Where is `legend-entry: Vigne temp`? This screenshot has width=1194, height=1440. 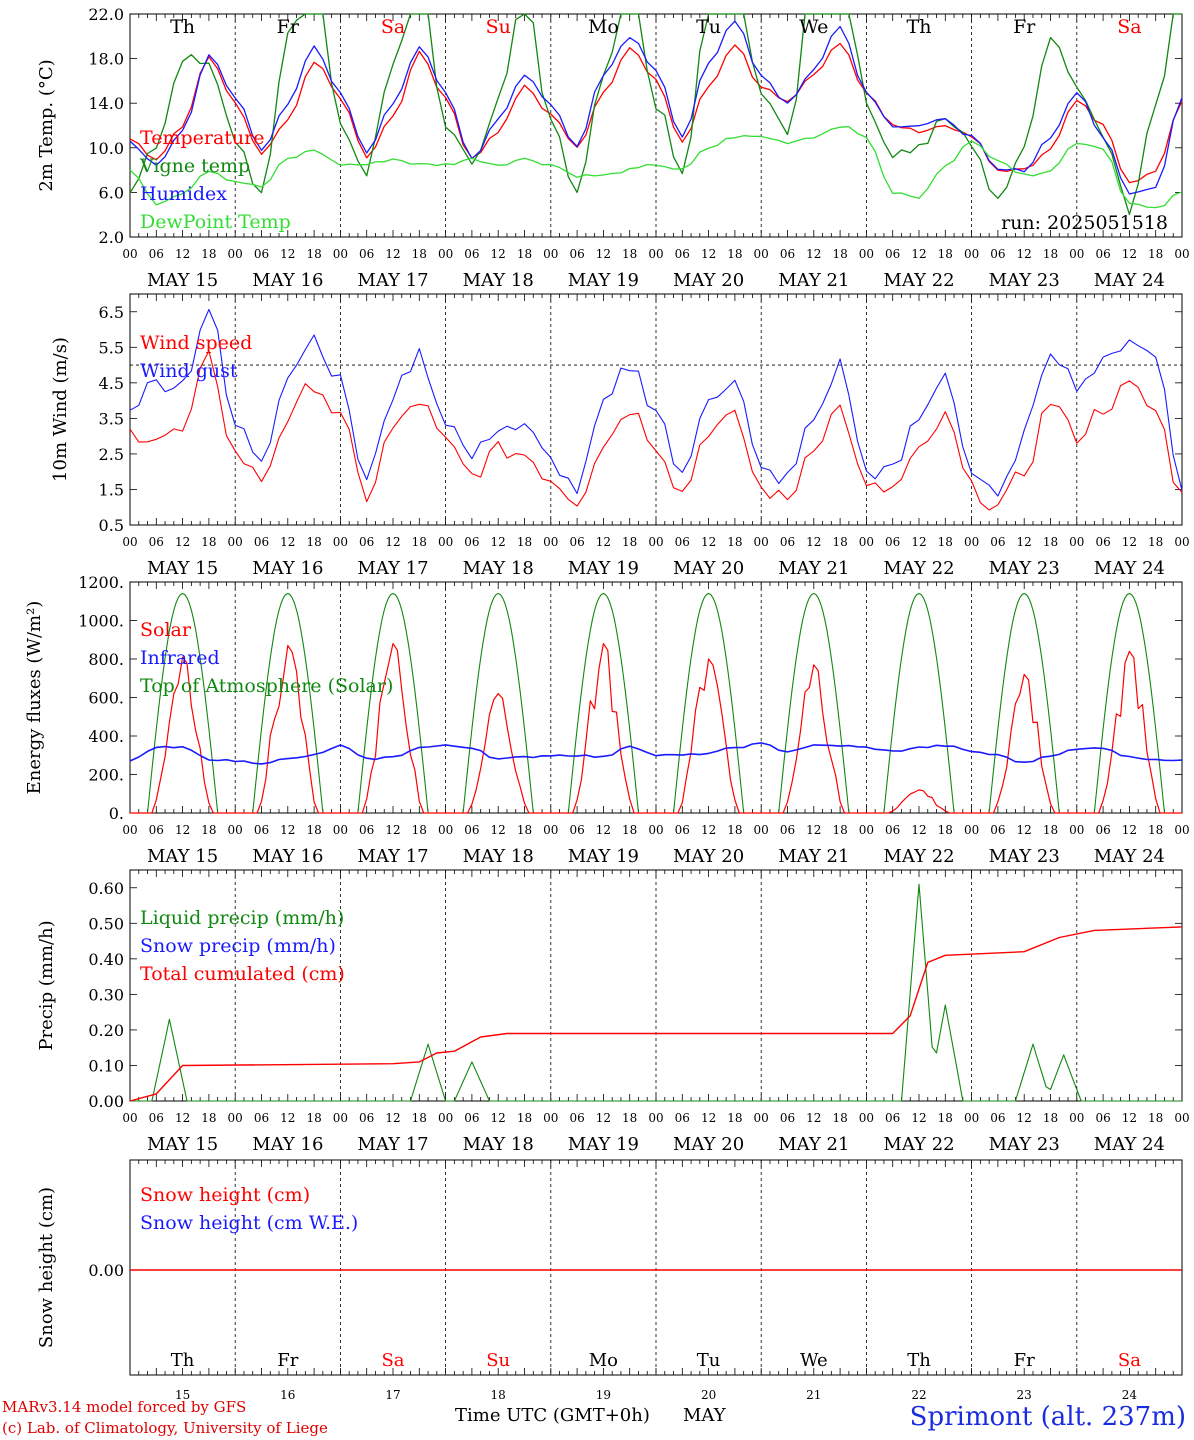
legend-entry: Vigne temp is located at coordinates (194, 166).